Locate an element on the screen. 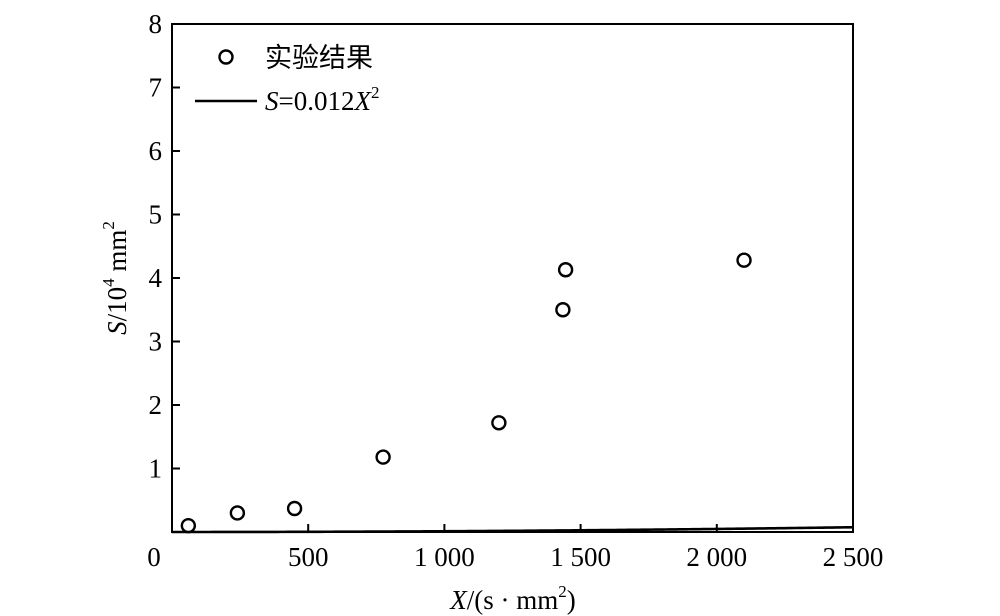 The height and width of the screenshot is (616, 1000). y-axis-title-var: S is located at coordinates (117, 328).